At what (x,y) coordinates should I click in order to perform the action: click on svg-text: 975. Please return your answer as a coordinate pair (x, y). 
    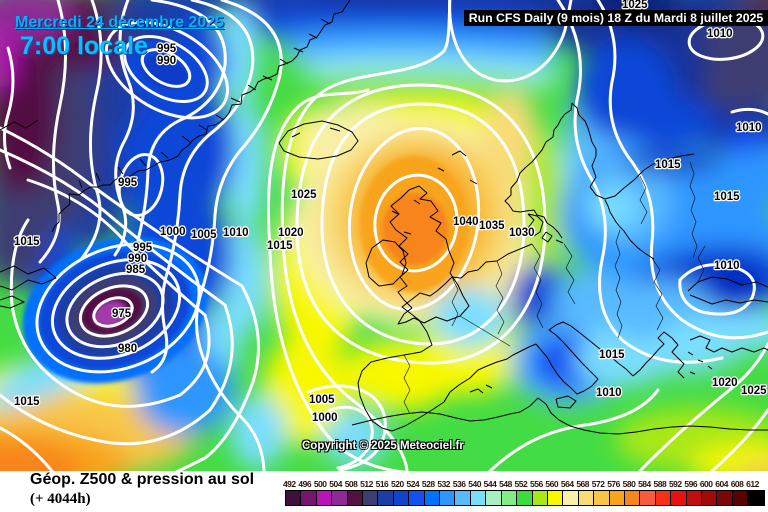
    Looking at the image, I should click on (122, 314).